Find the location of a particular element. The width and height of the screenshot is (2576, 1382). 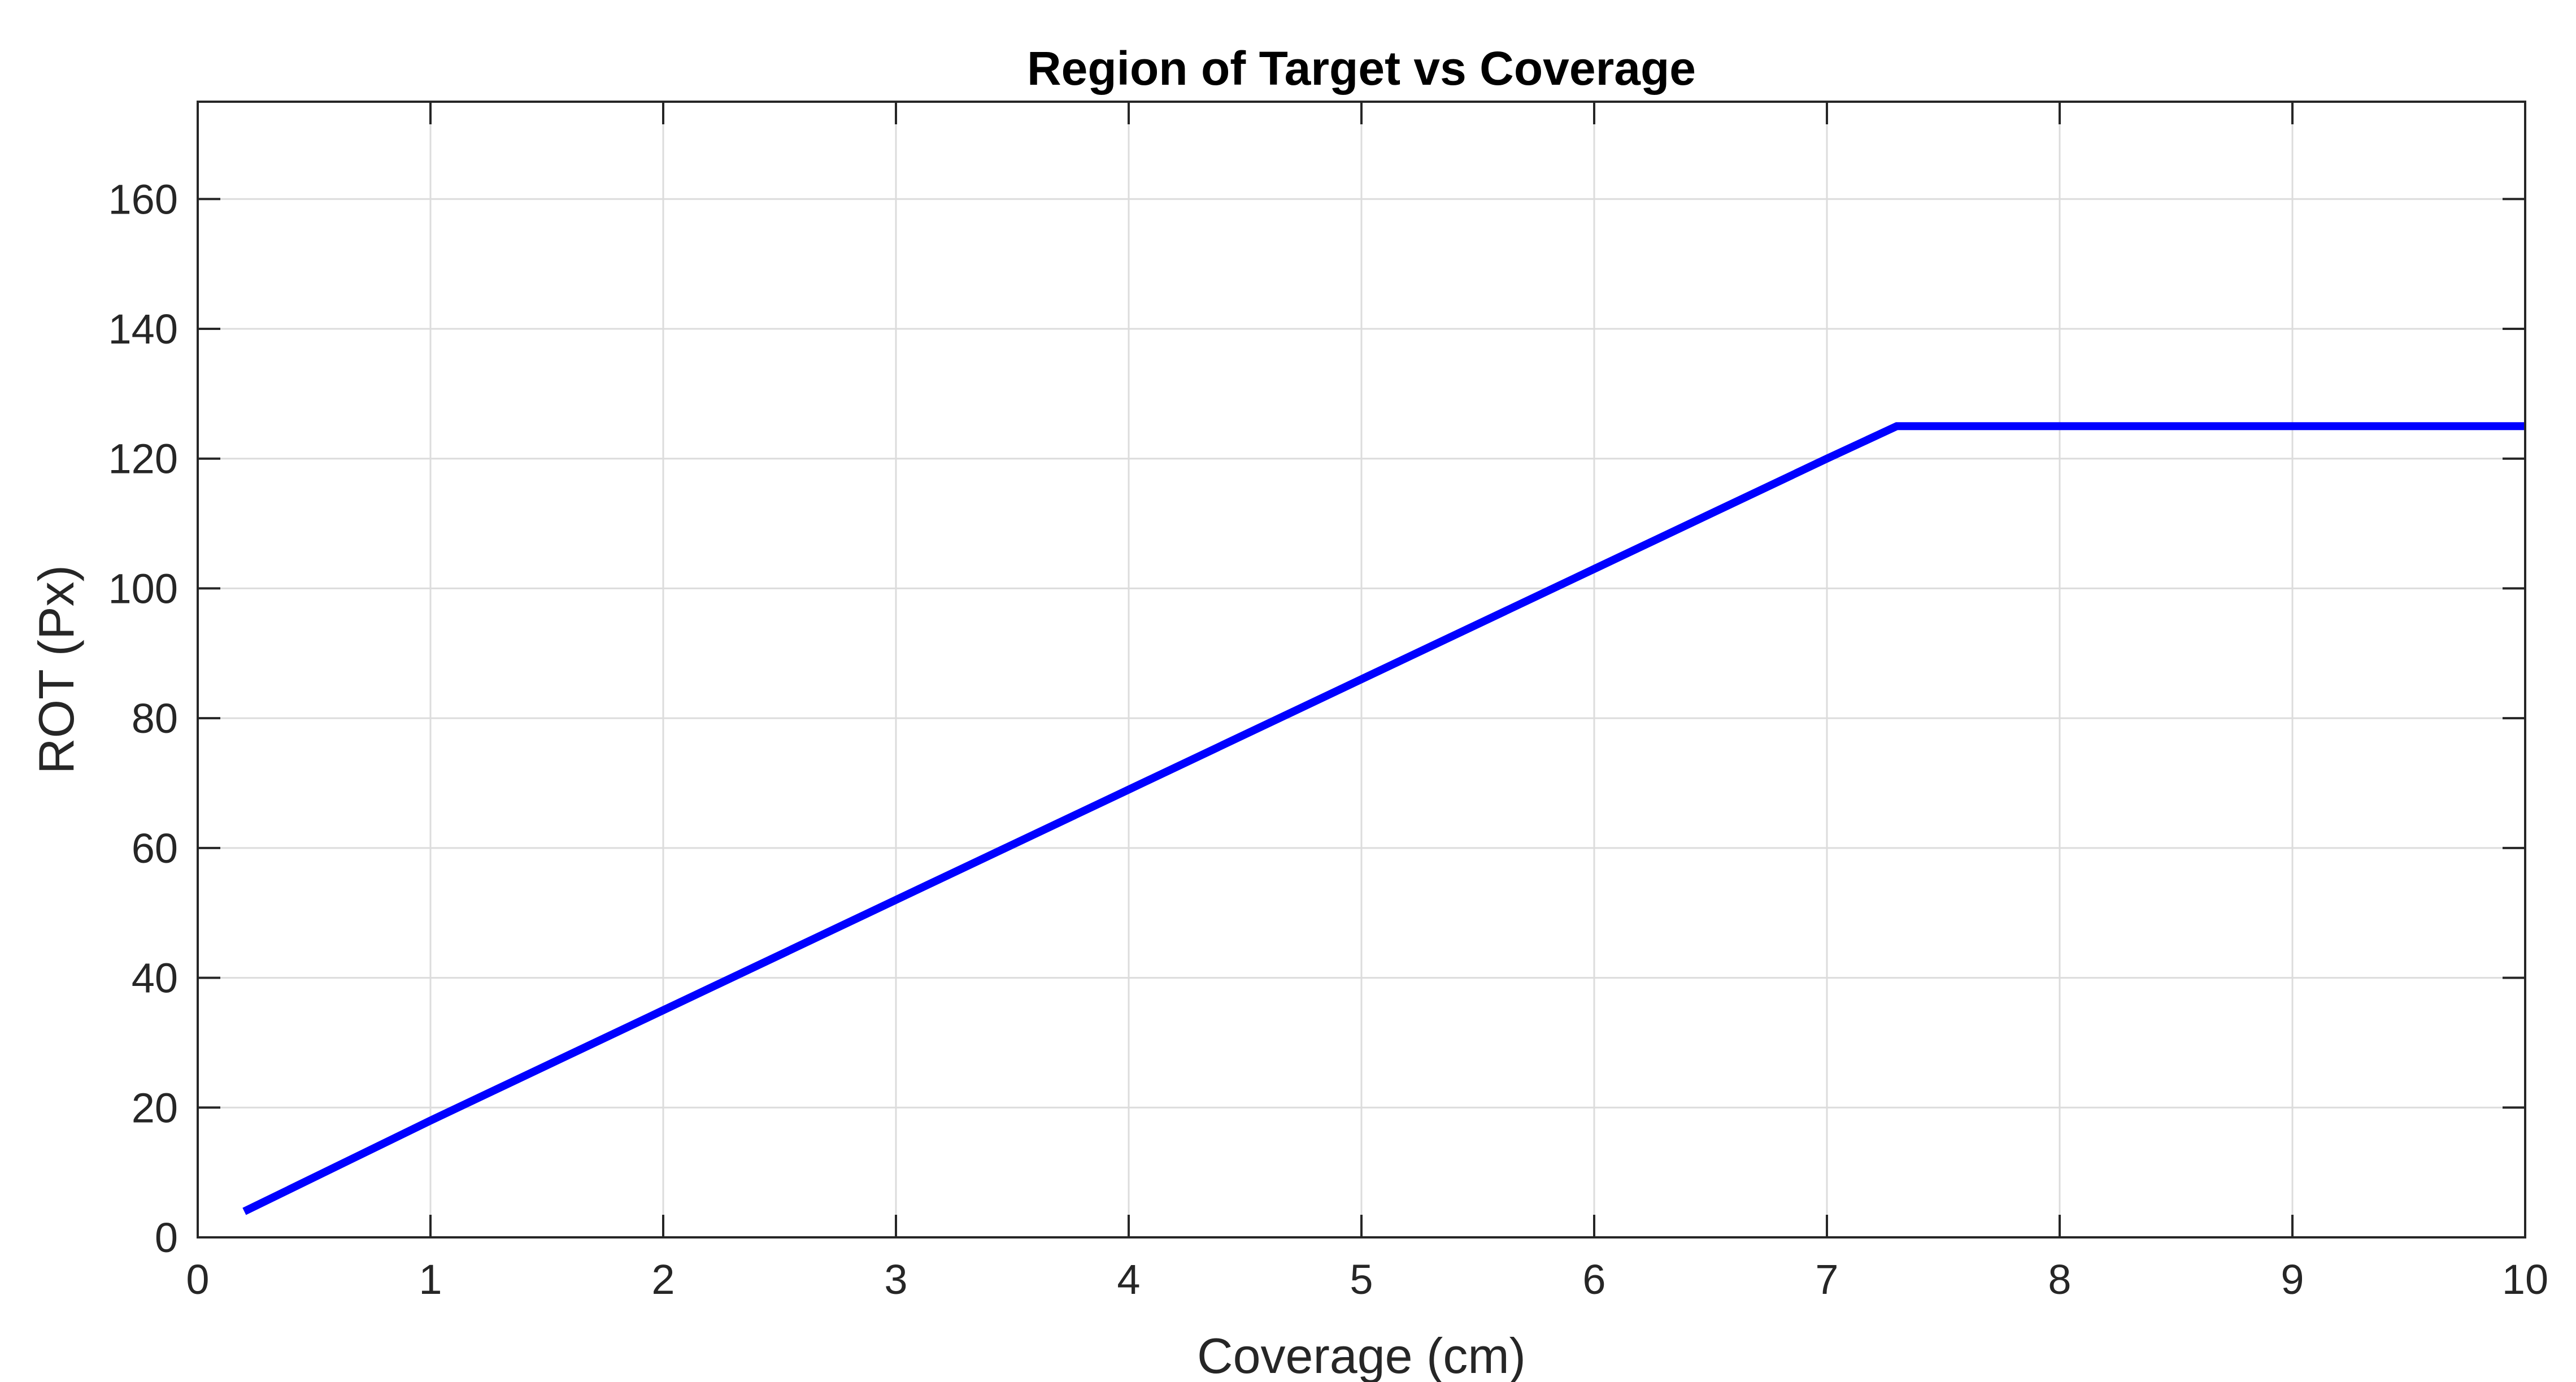

x-tick-label: 2 is located at coordinates (663, 1279).